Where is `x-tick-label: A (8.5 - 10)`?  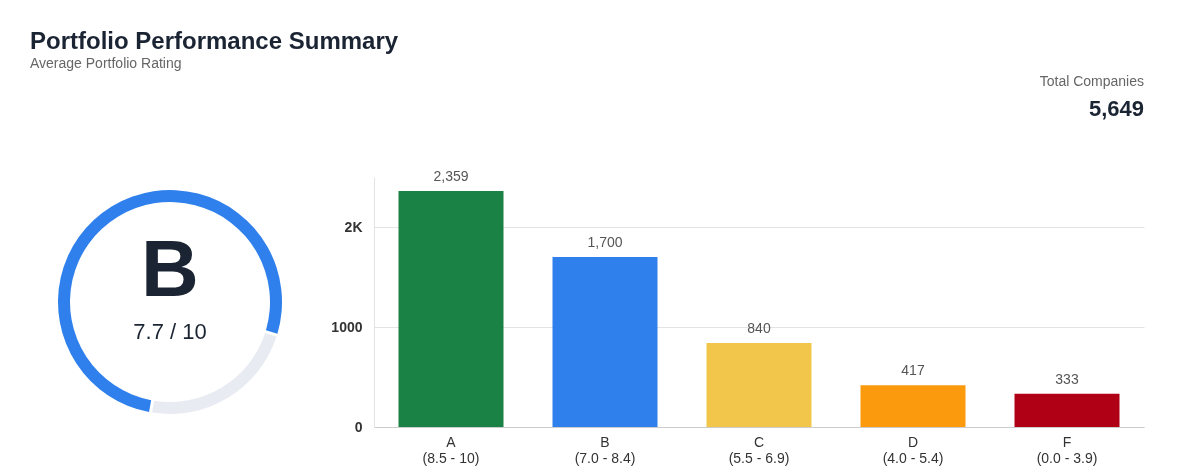
x-tick-label: A (8.5 - 10) is located at coordinates (451, 449).